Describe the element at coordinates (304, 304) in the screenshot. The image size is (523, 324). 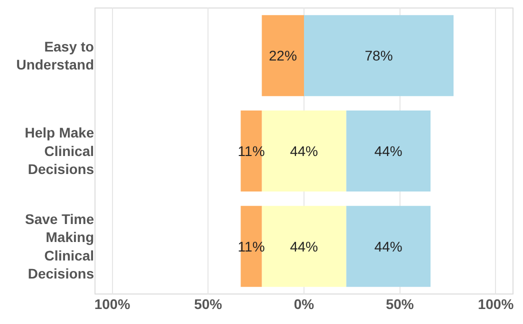
I see `x-tick-label: 0%` at that location.